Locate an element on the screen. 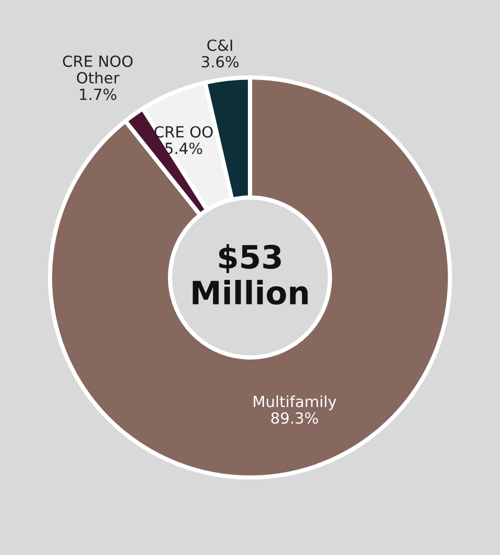  slice-label: C&I is located at coordinates (219, 45).